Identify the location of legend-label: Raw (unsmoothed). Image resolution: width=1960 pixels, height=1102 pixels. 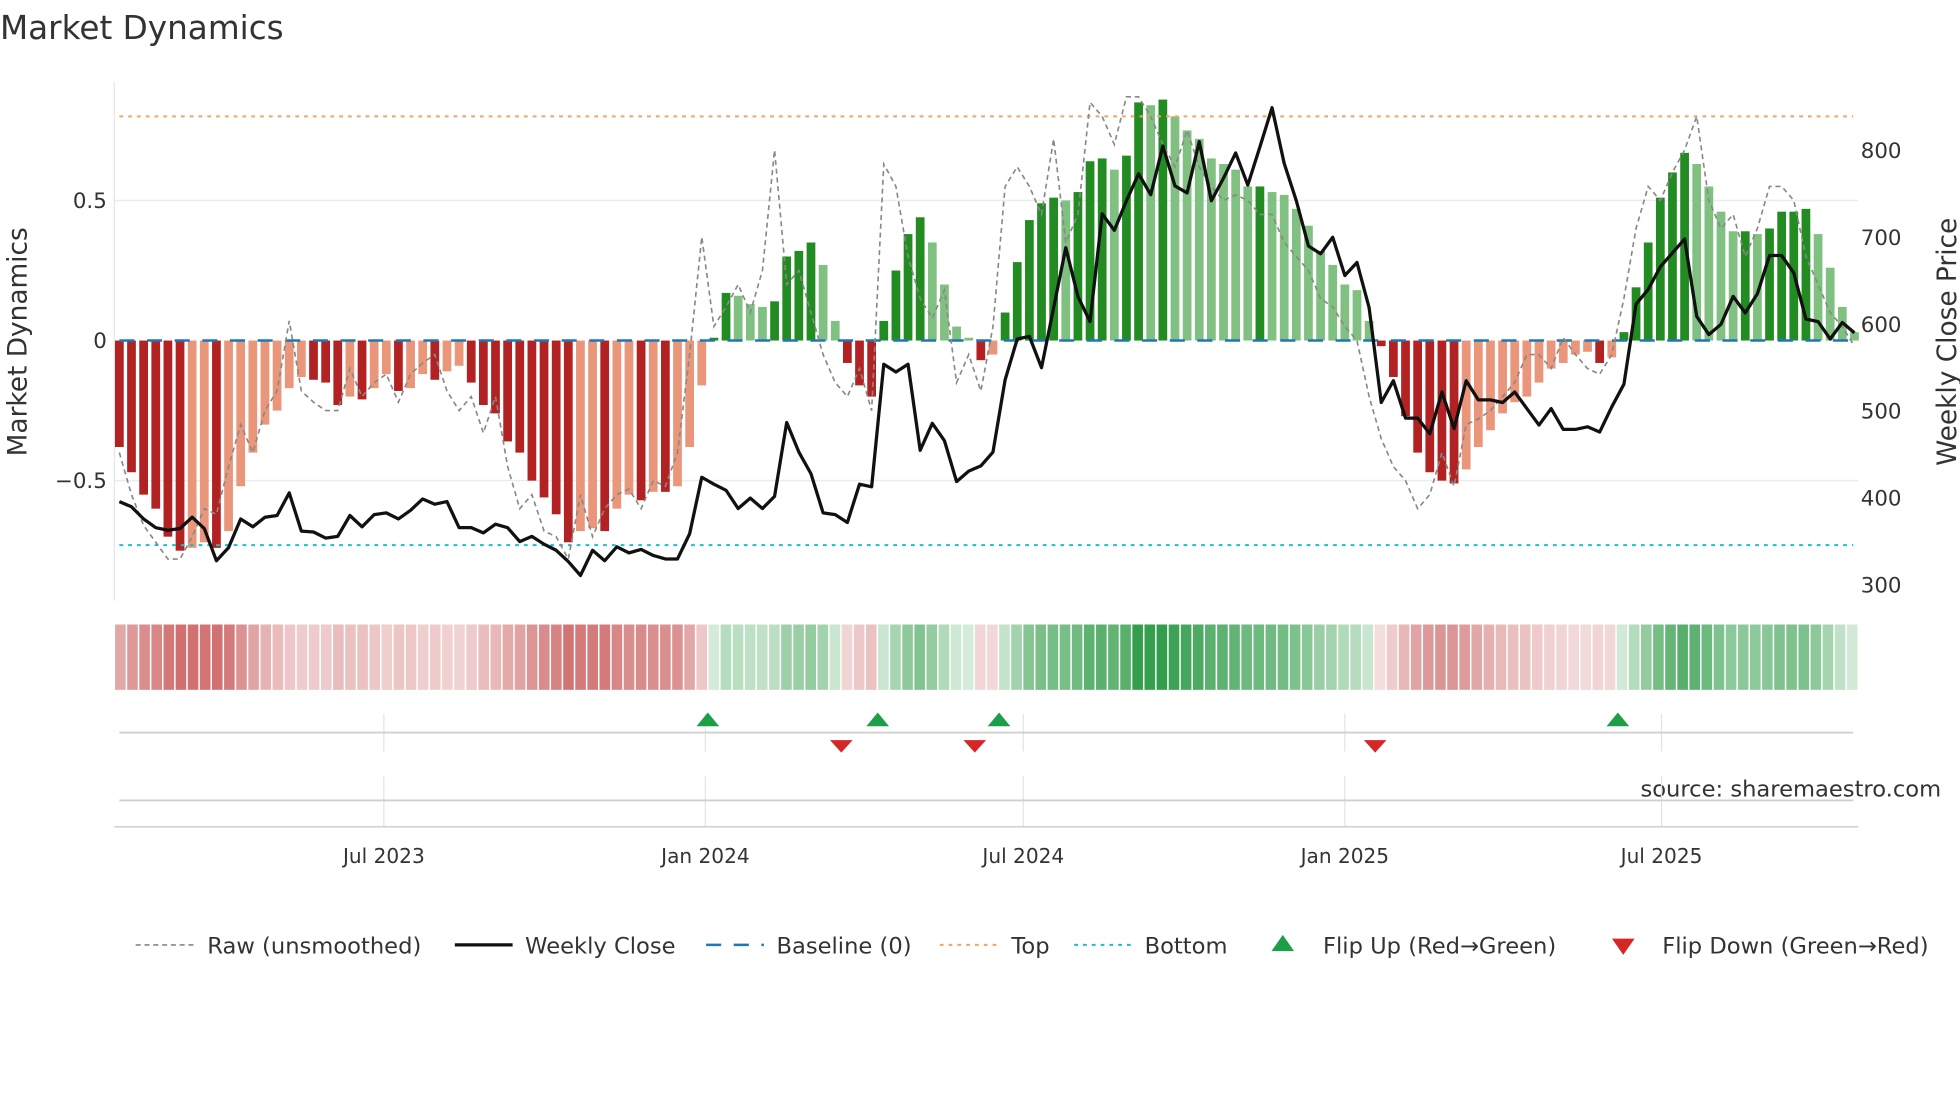
(314, 947).